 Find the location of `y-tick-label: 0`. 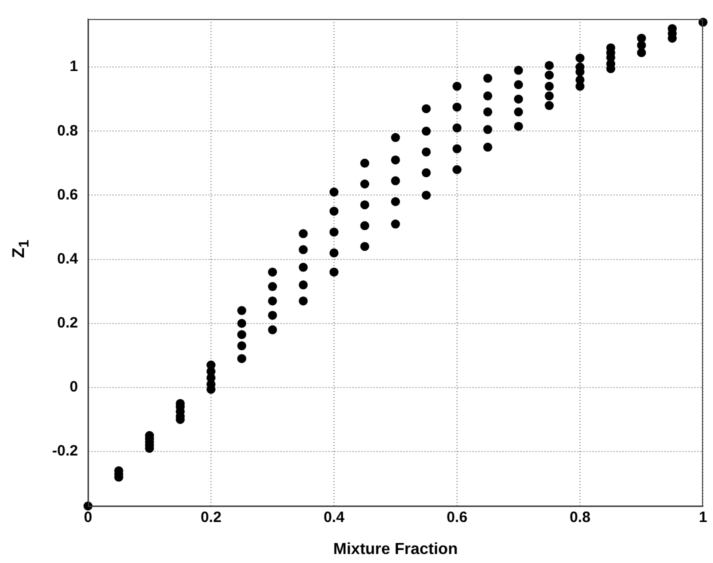

y-tick-label: 0 is located at coordinates (74, 387).